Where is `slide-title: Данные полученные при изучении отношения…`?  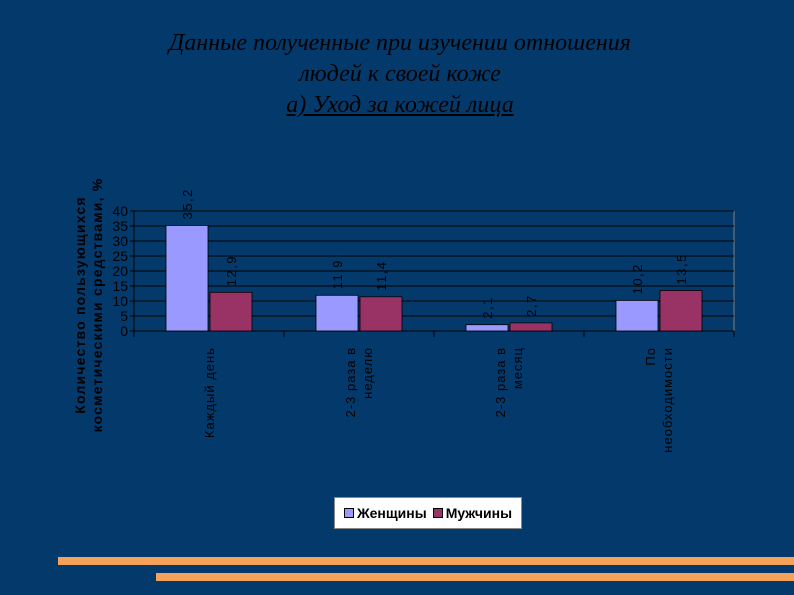 slide-title: Данные полученные при изучении отношения… is located at coordinates (400, 74).